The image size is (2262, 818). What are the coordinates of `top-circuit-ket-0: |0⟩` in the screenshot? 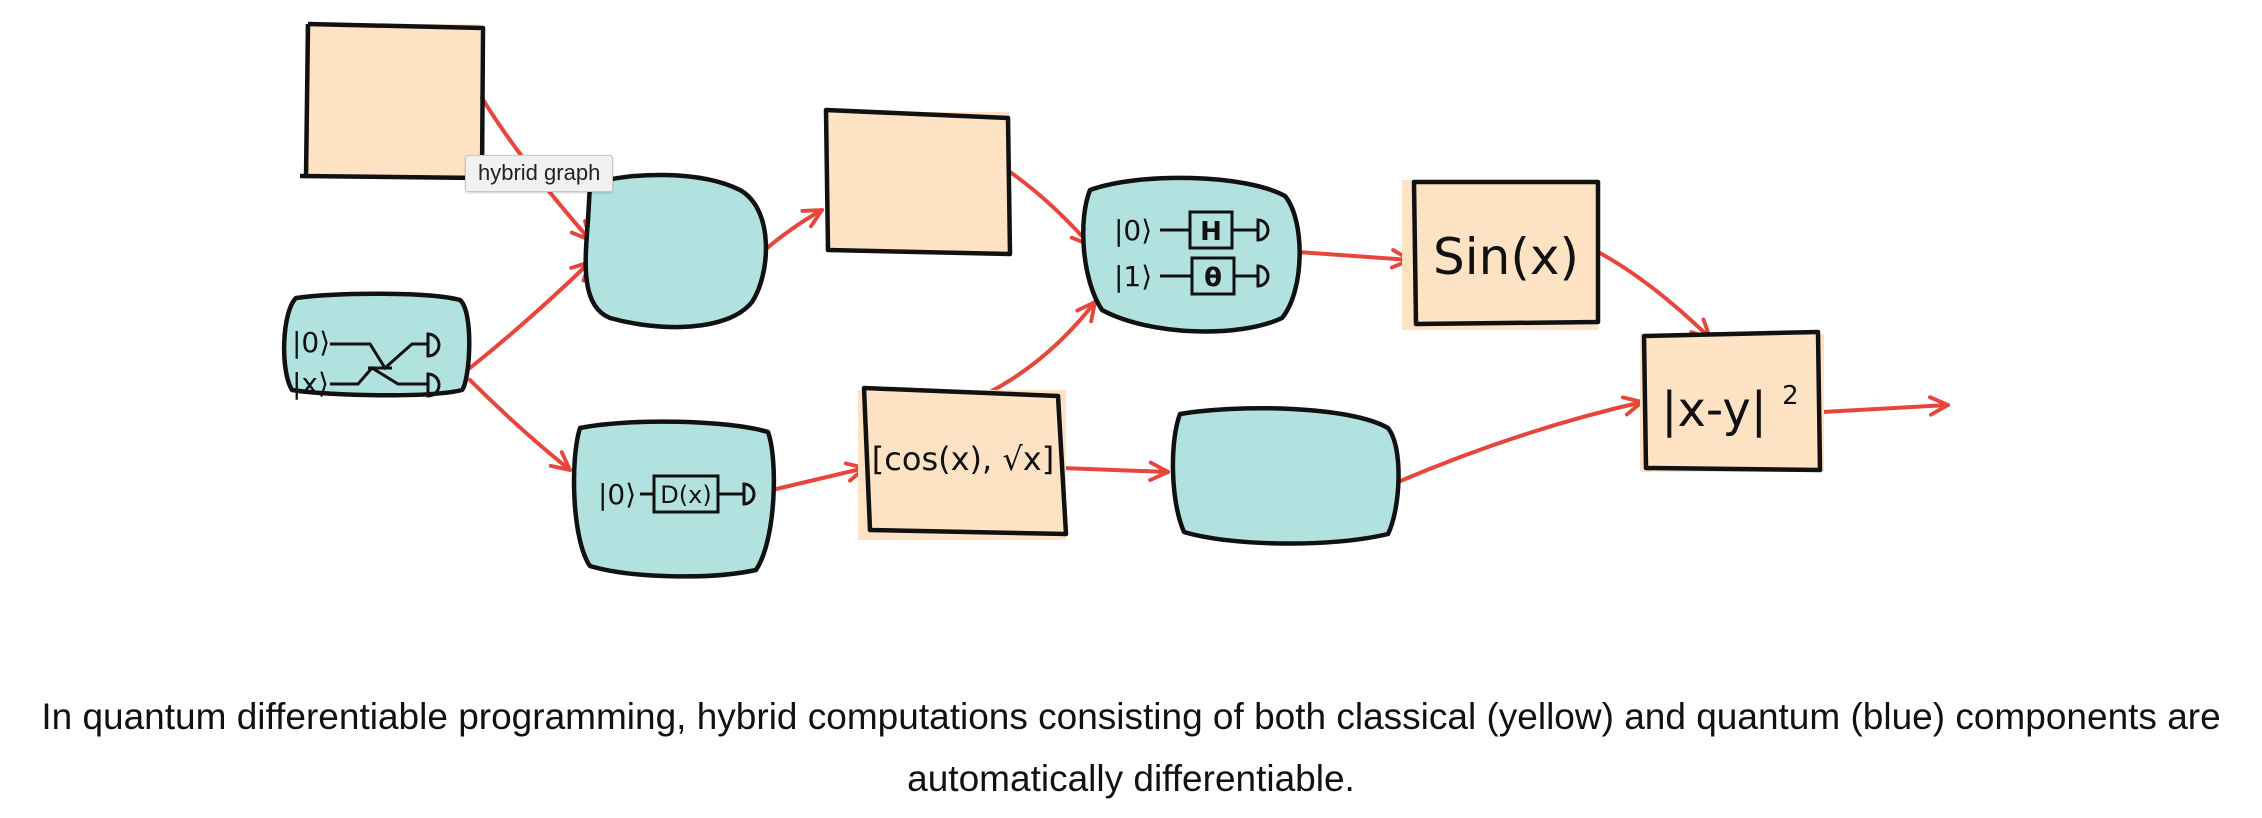 It's located at (1133, 230).